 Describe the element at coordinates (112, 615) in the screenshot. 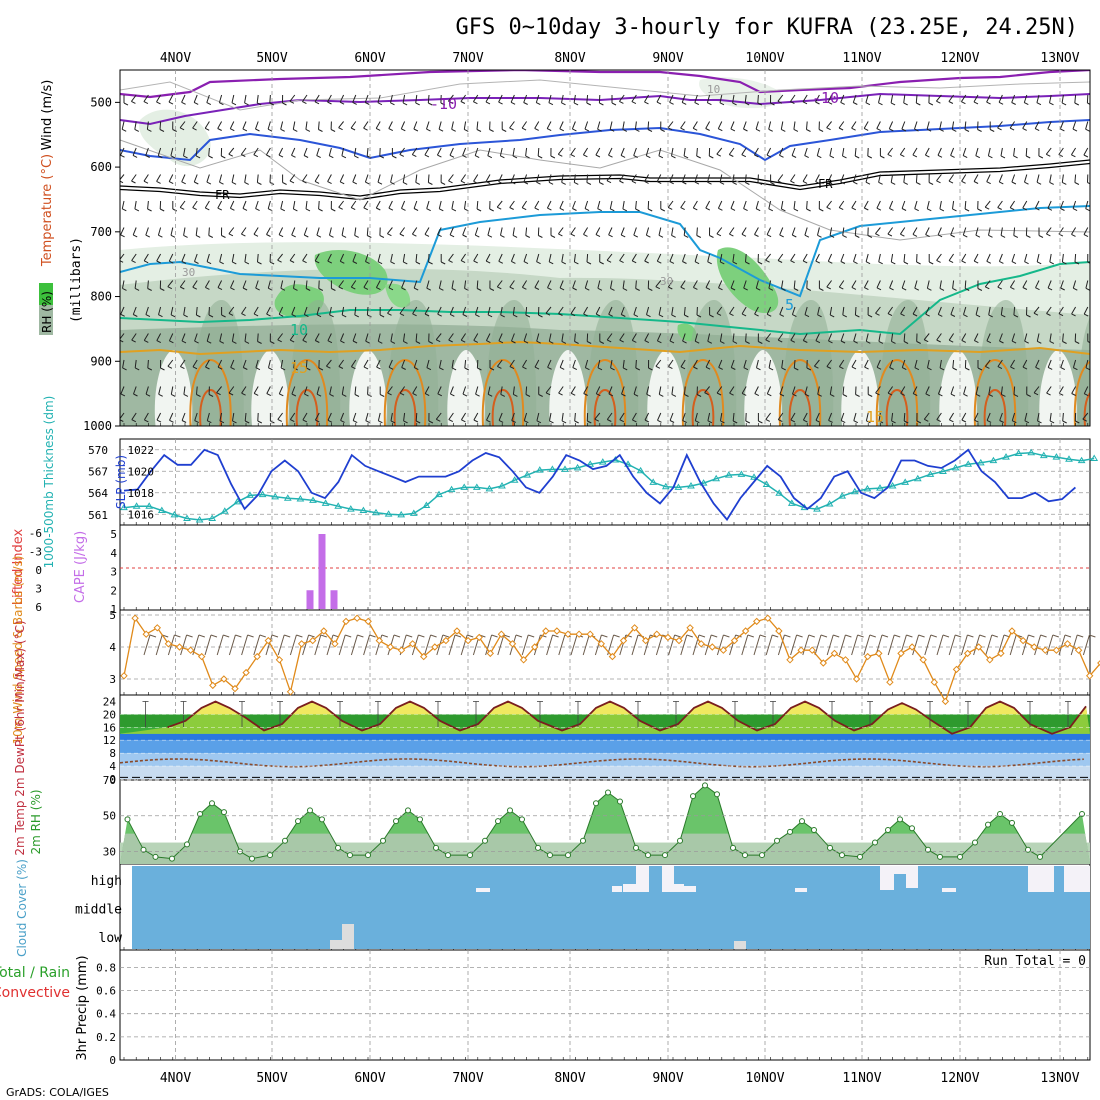

I see `wind10-tick-label: 5` at that location.